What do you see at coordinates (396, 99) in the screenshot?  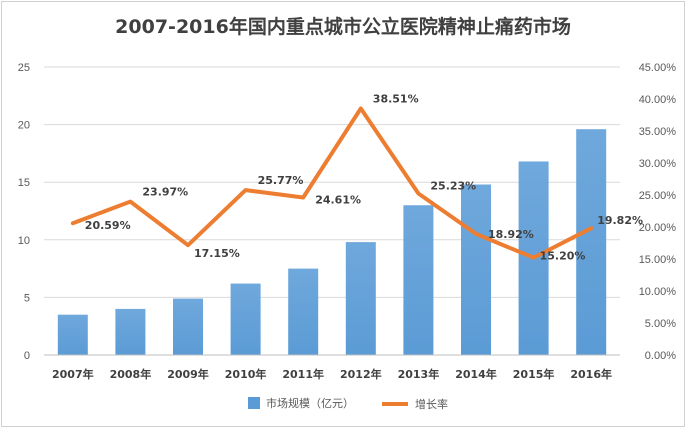 I see `line-data-label: 38.51%` at bounding box center [396, 99].